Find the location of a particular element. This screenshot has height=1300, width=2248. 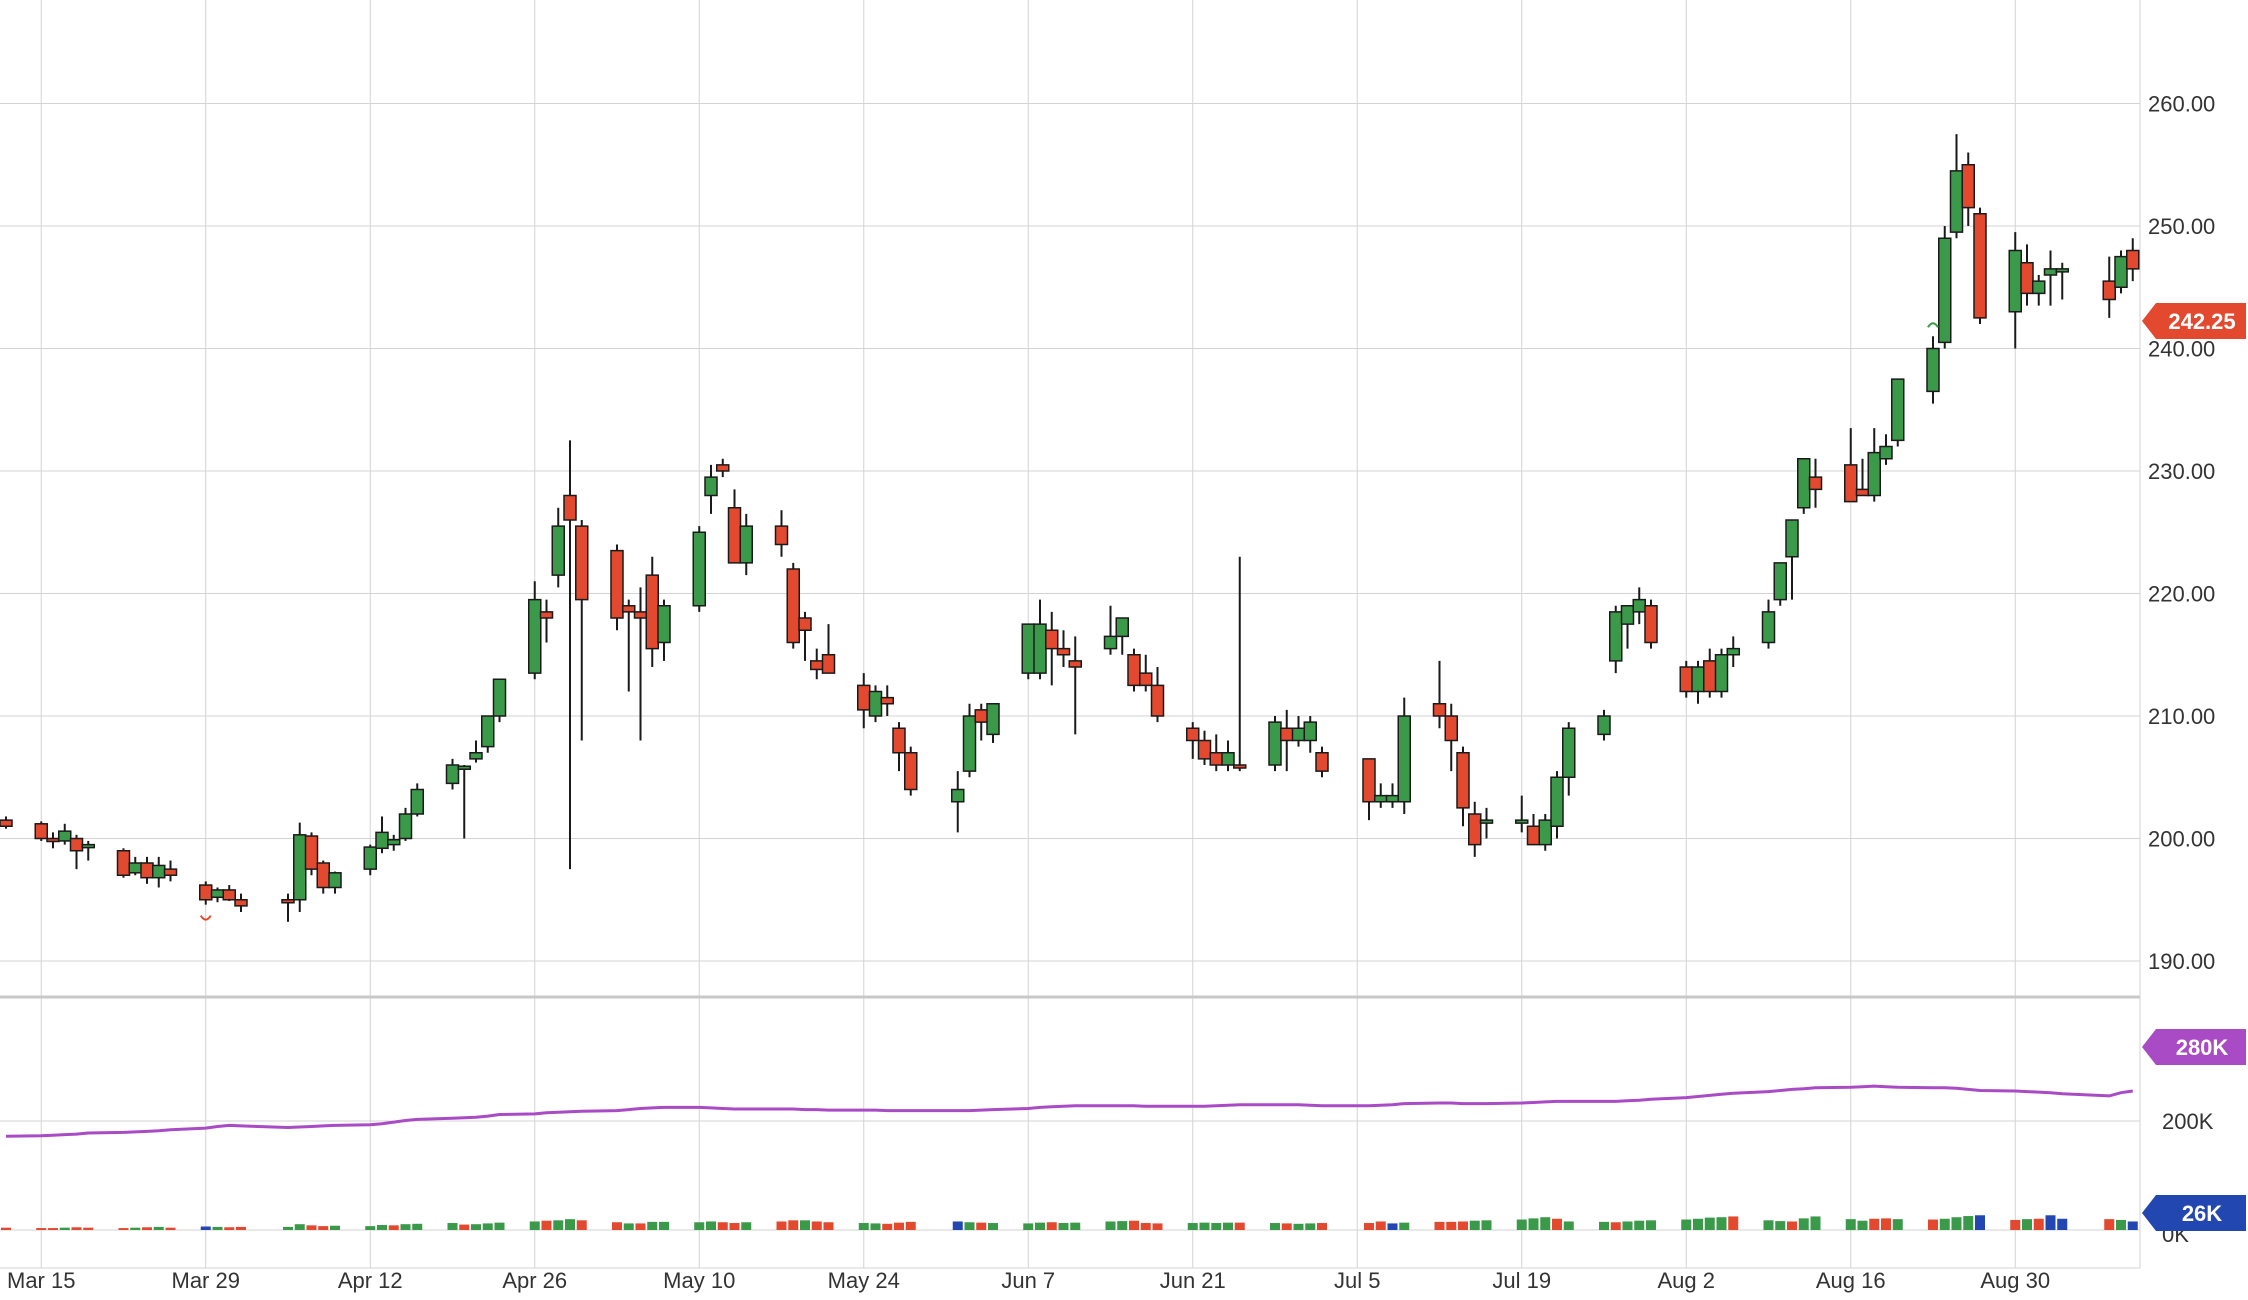

y-tick-label: 250.00 is located at coordinates (2181, 226).